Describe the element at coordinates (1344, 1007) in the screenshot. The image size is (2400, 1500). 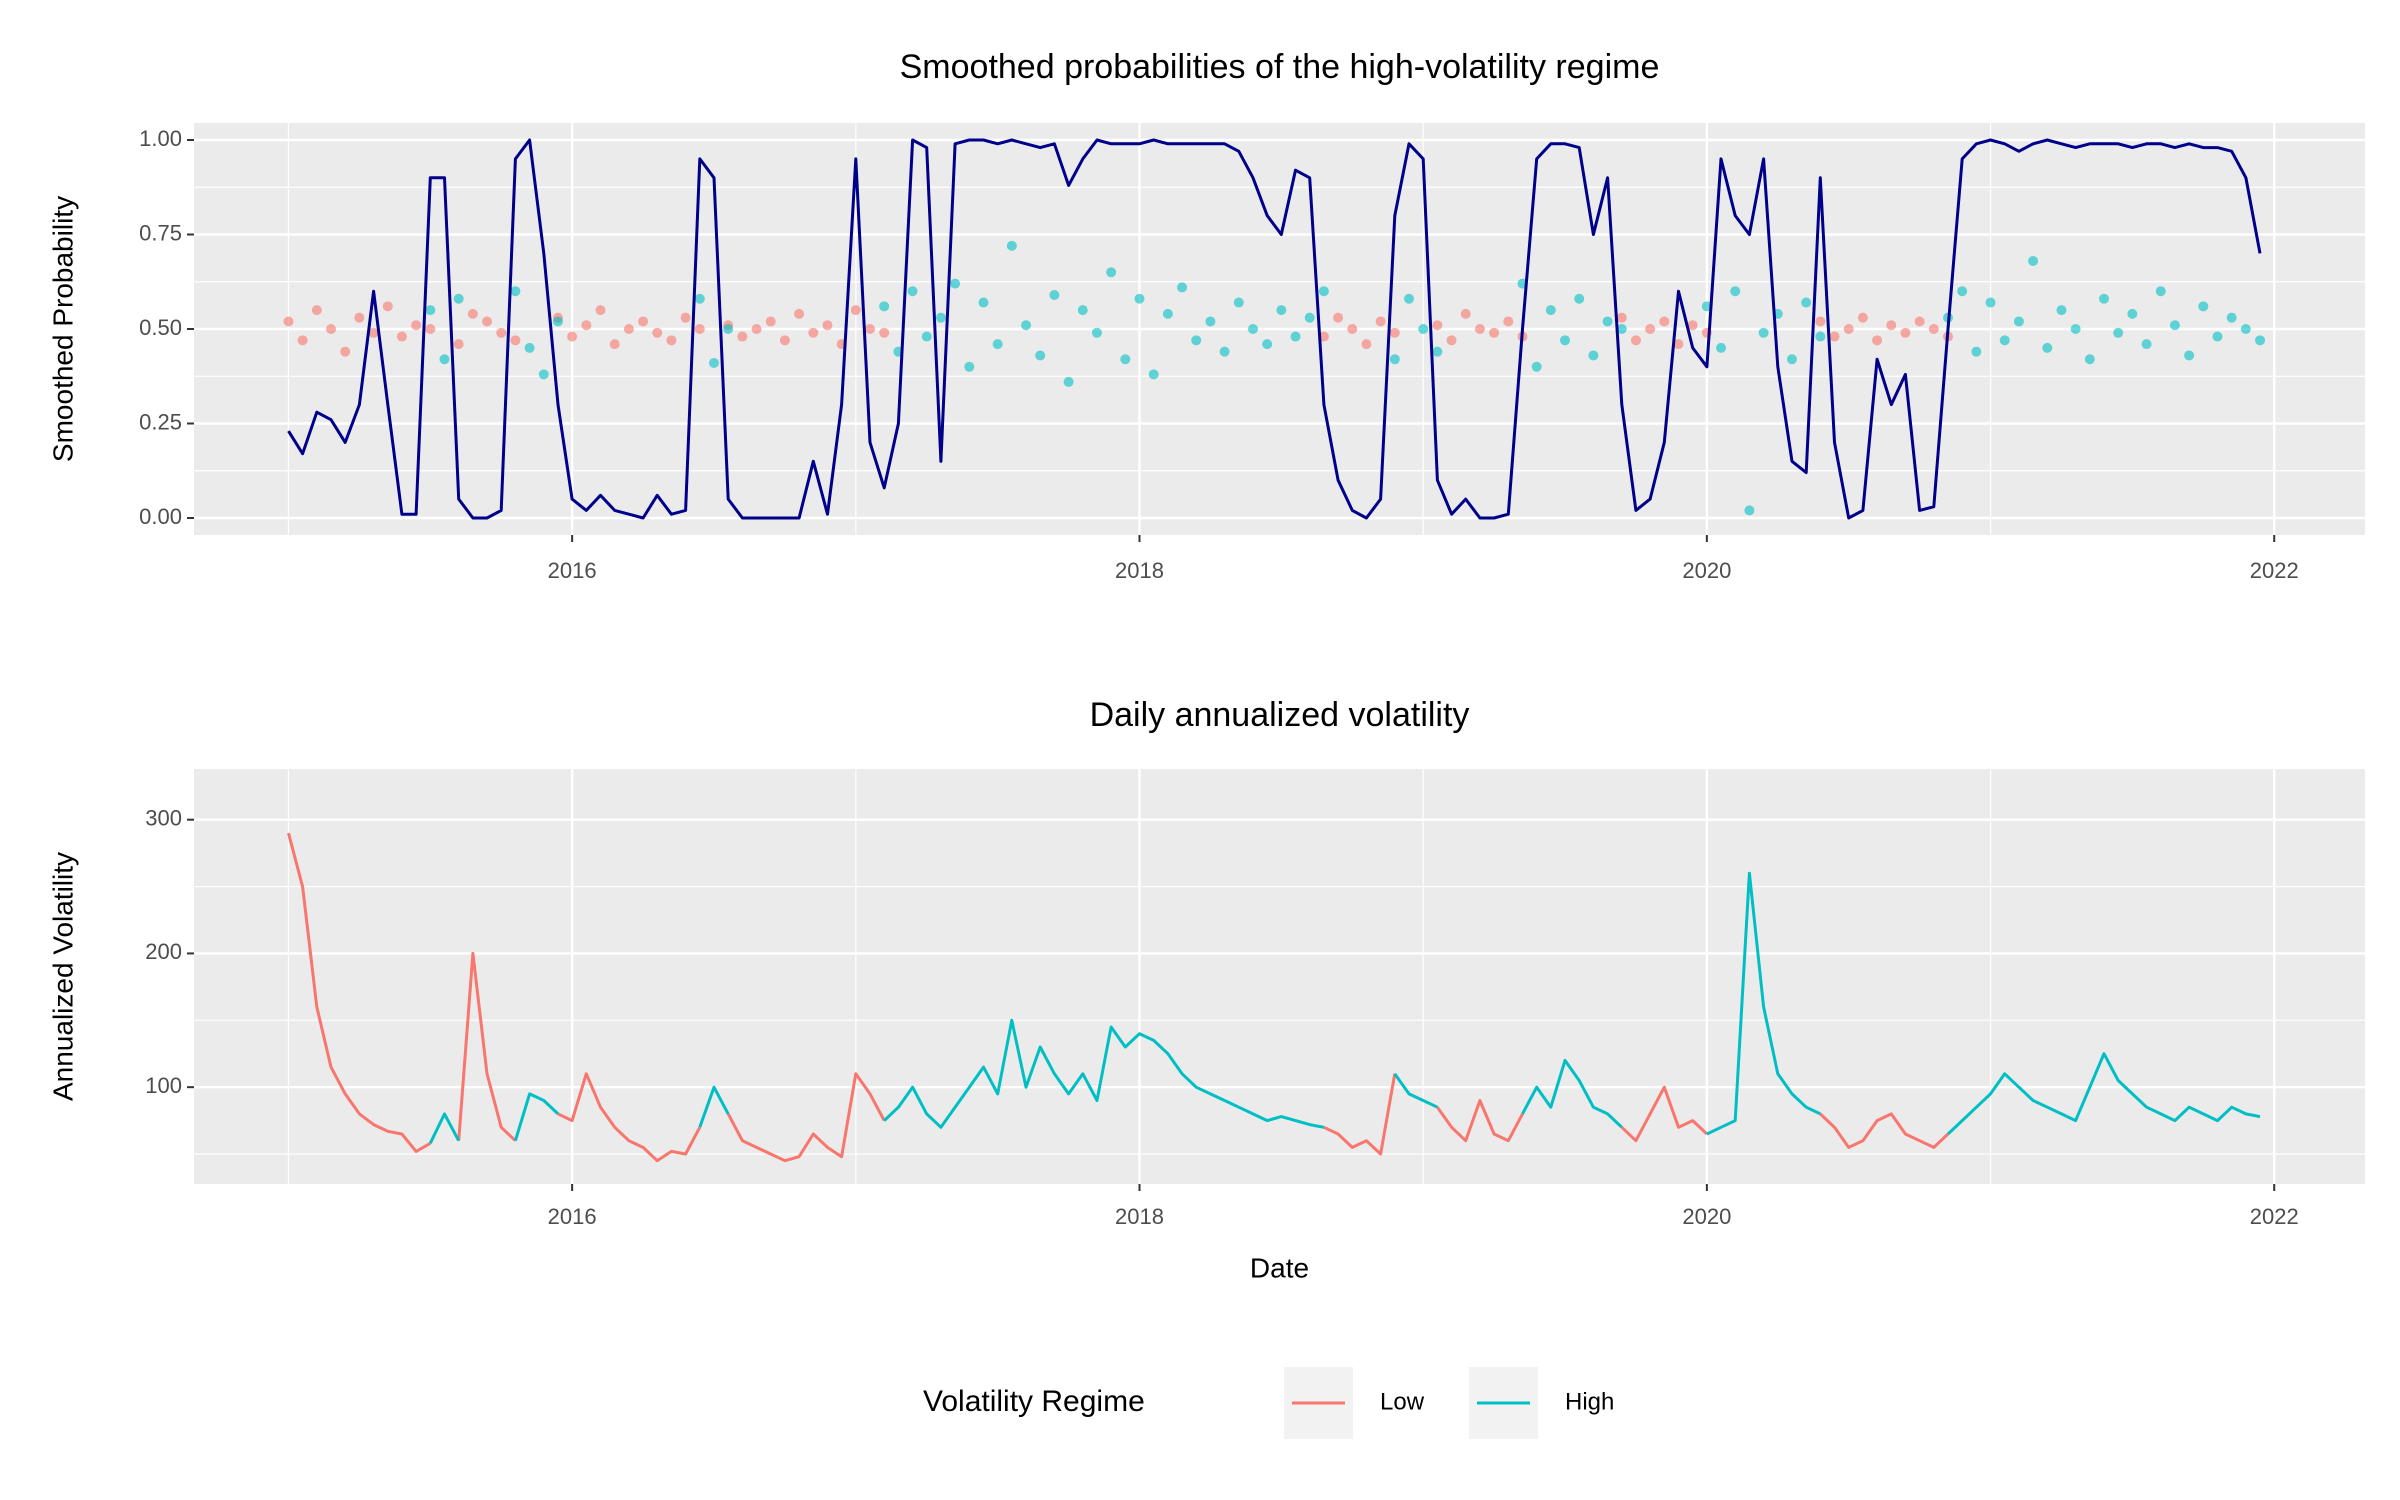
I see `series-line` at that location.